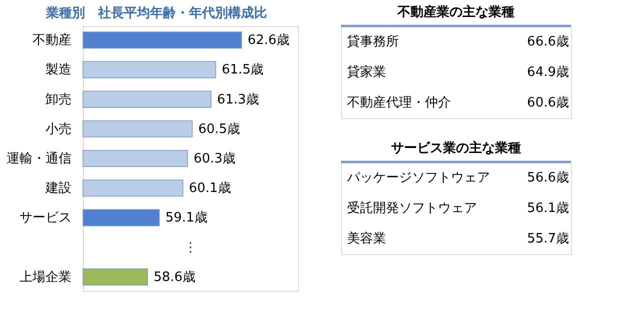 The width and height of the screenshot is (640, 323). What do you see at coordinates (46, 218) in the screenshot?
I see `y-tick-label: サービス` at bounding box center [46, 218].